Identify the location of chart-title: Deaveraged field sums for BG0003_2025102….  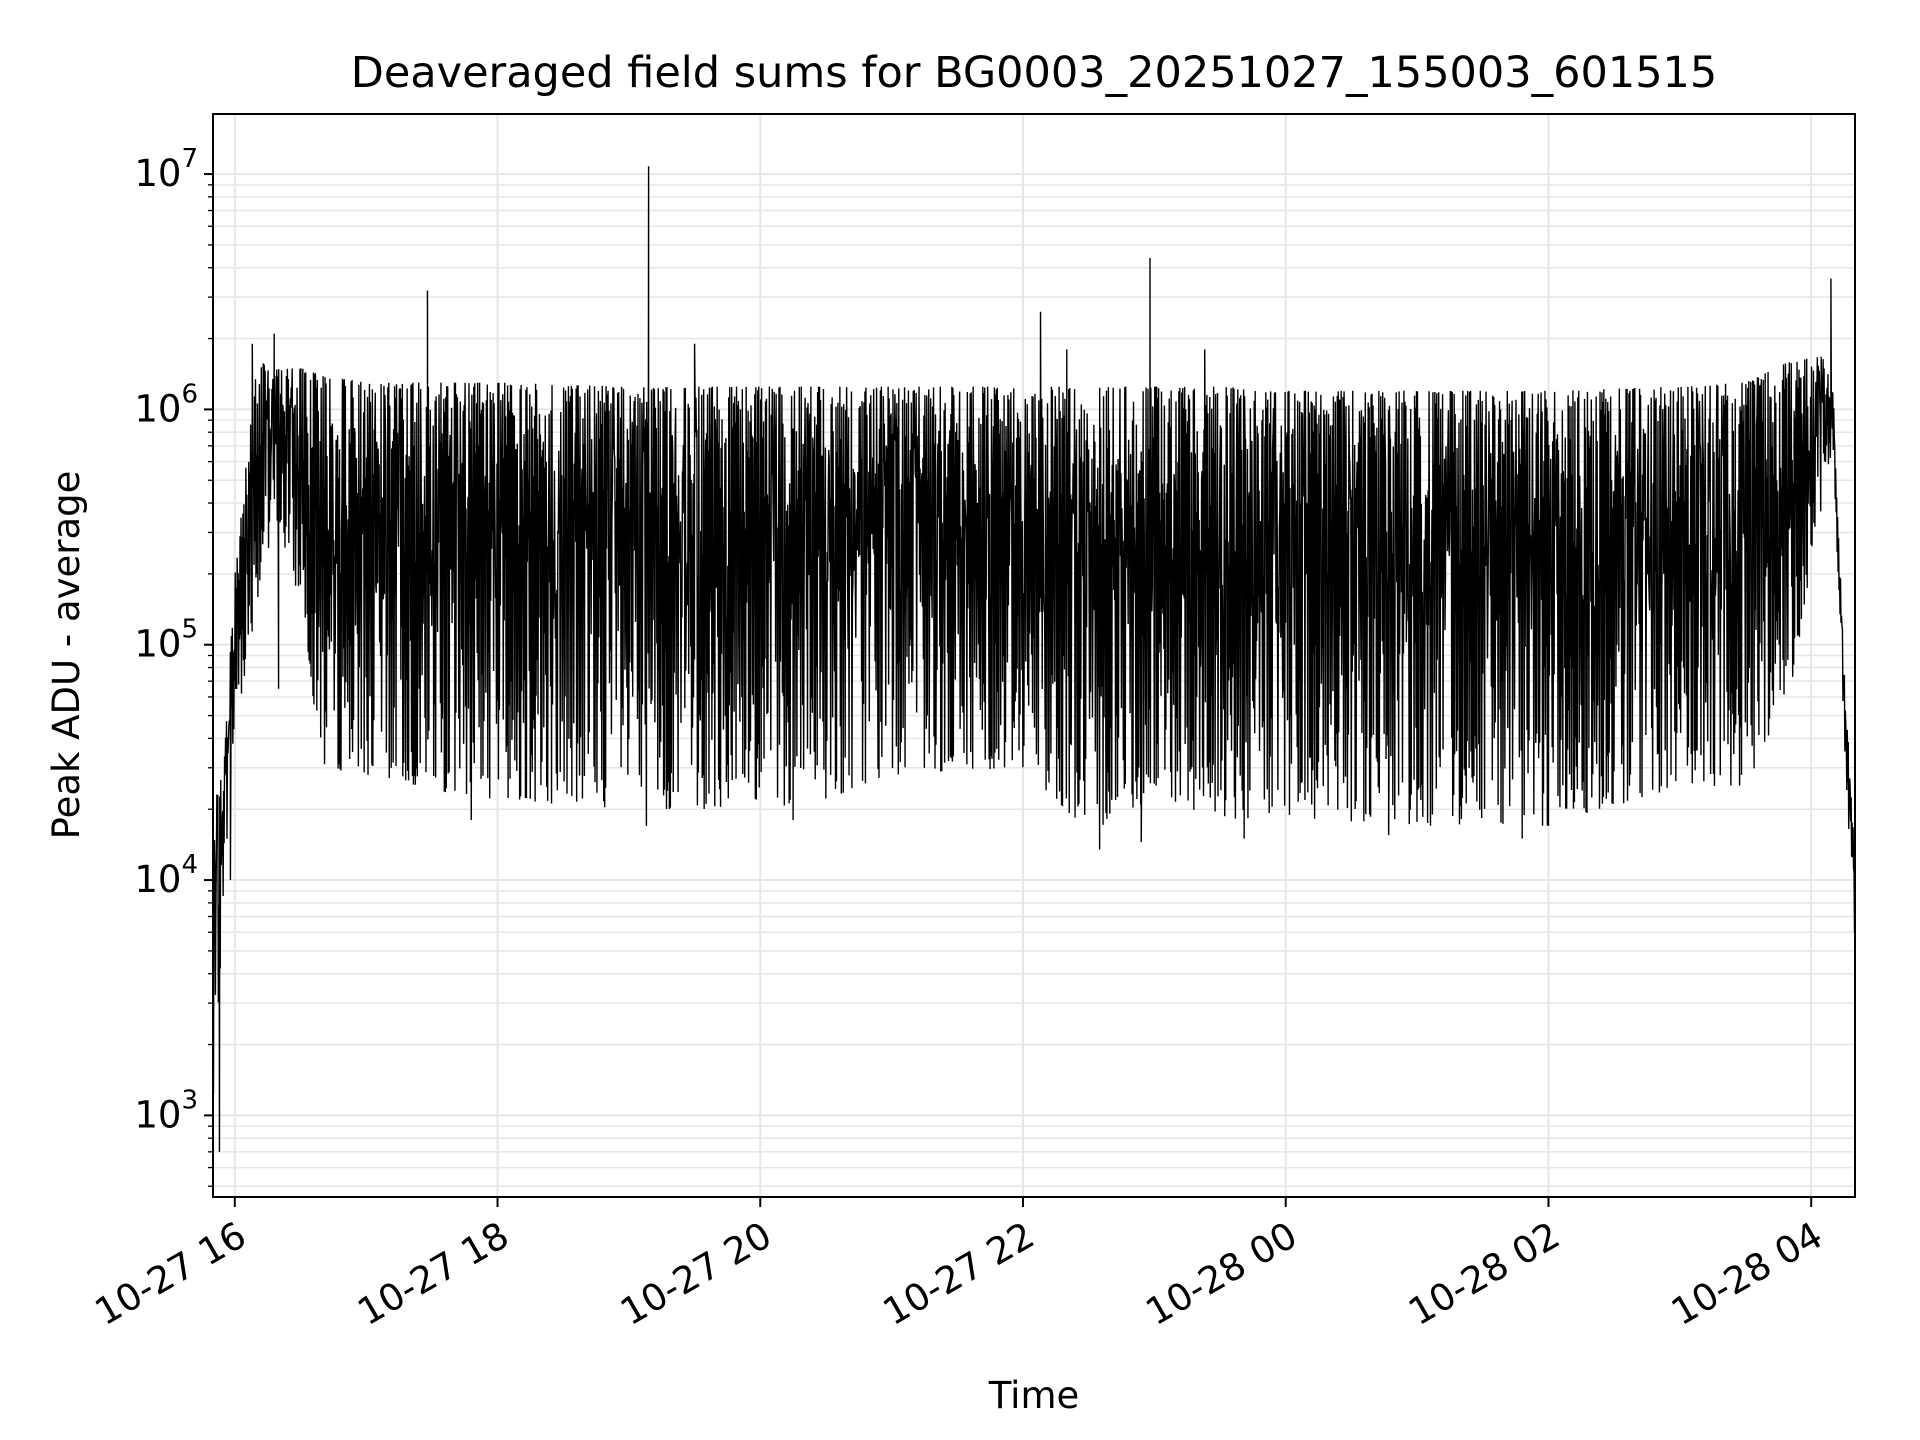
(1034, 73).